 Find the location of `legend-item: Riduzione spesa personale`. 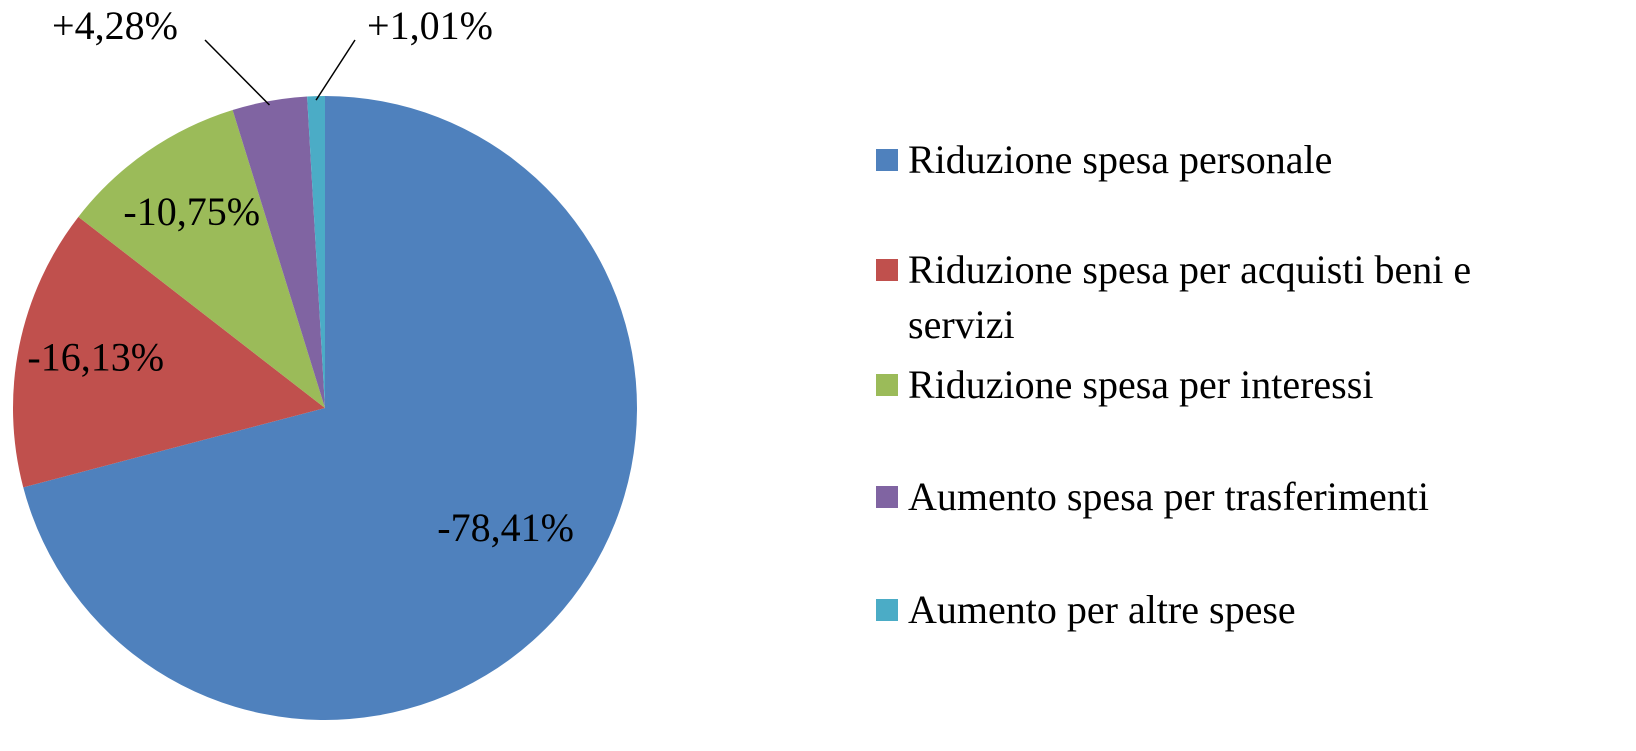

legend-item: Riduzione spesa personale is located at coordinates (1227, 159).